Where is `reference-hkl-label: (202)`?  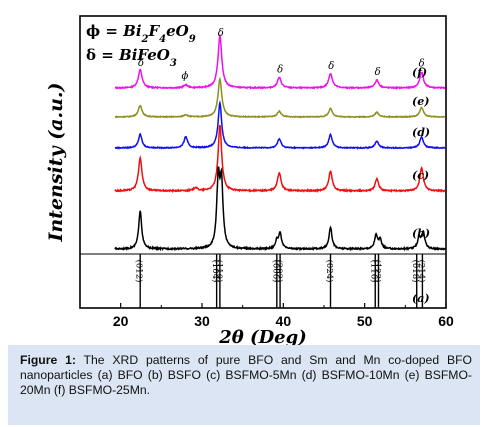
reference-hkl-label: (202) is located at coordinates (279, 271).